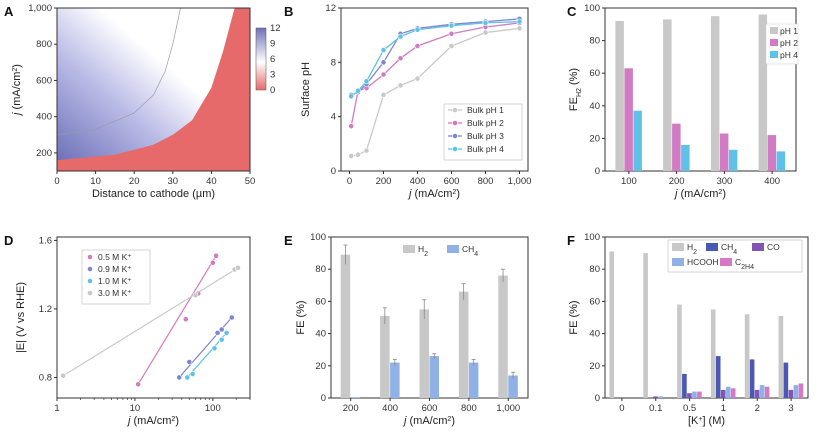 The height and width of the screenshot is (435, 831). I want to click on panel-label-b: B, so click(288, 11).